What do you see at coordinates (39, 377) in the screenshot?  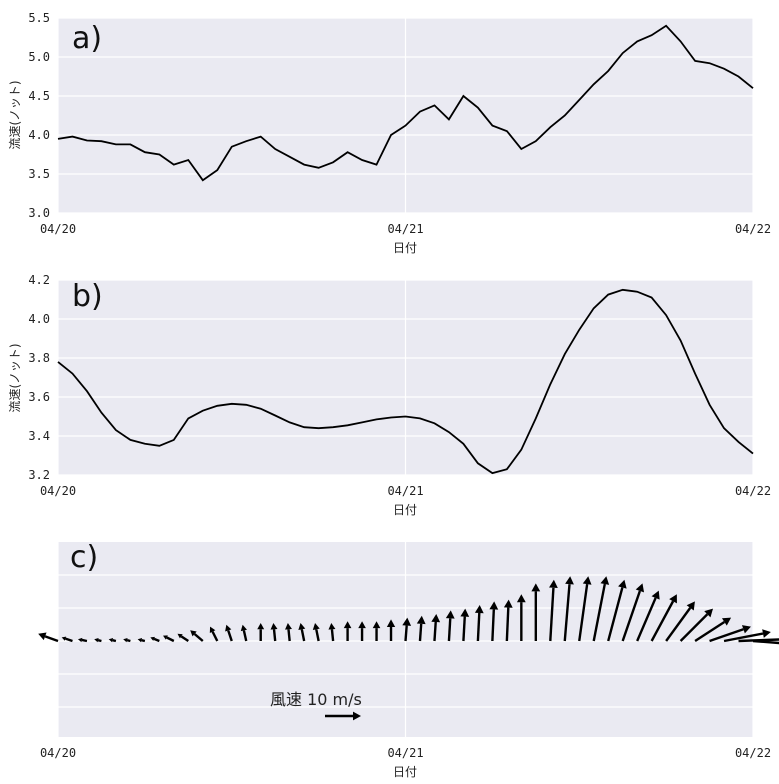 I see `y-ticks-b: 3.2 3.4 3.6 3.8 4.0 4.2` at bounding box center [39, 377].